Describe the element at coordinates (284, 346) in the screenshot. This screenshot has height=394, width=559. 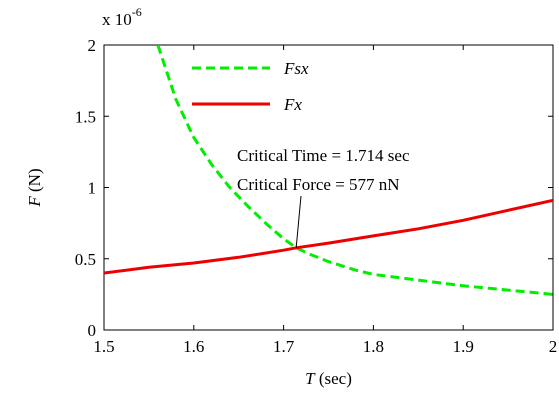
I see `x-tick-label: 1.7` at that location.